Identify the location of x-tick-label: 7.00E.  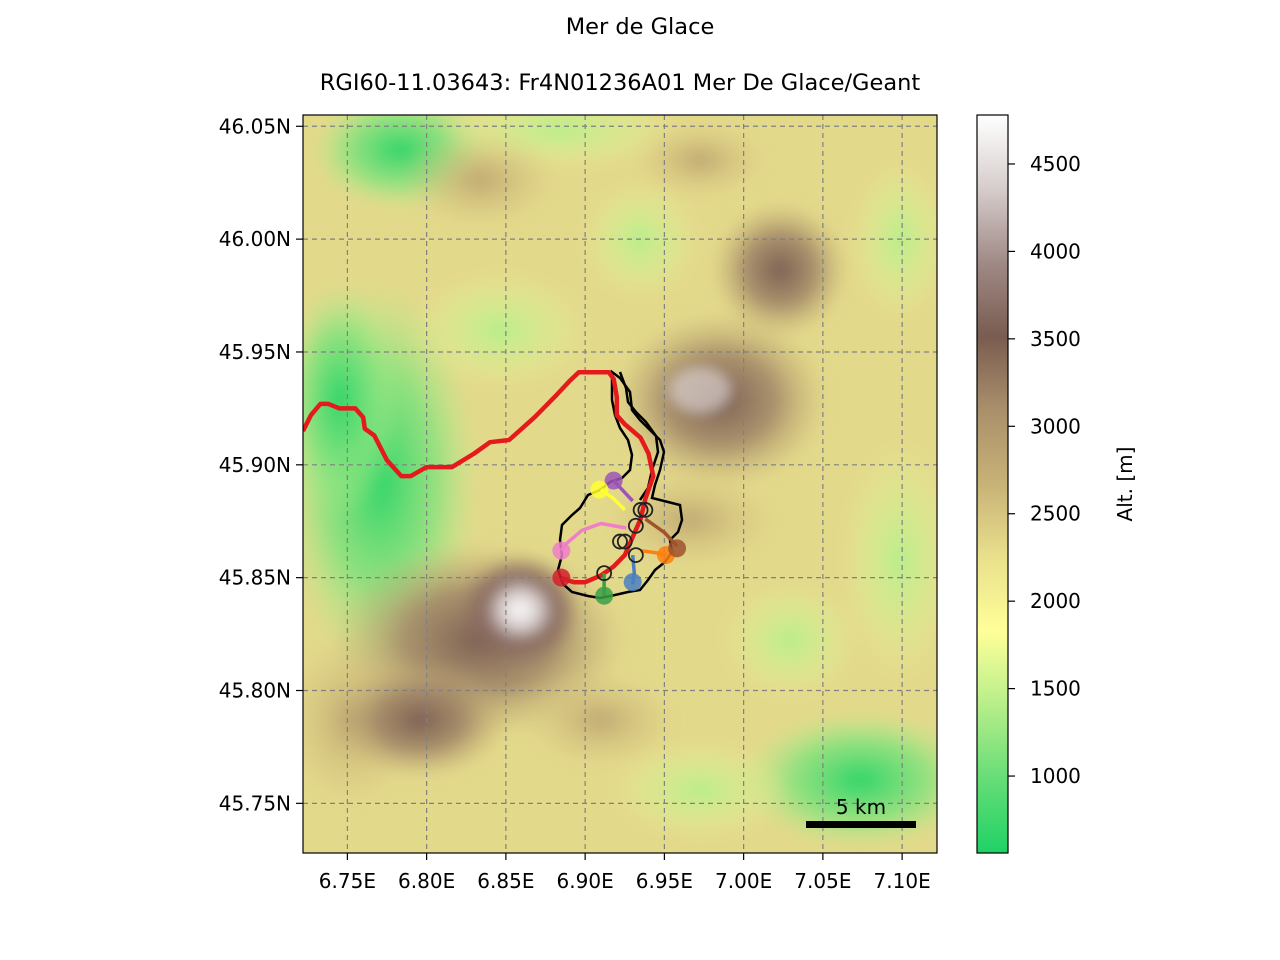
(743, 881).